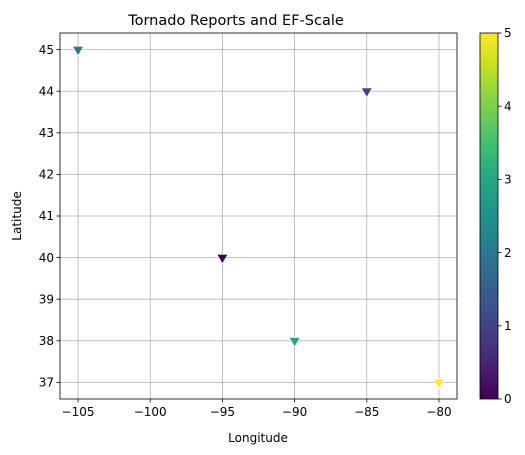 The width and height of the screenshot is (525, 455). Describe the element at coordinates (150, 412) in the screenshot. I see `x-tick-label: −100` at that location.